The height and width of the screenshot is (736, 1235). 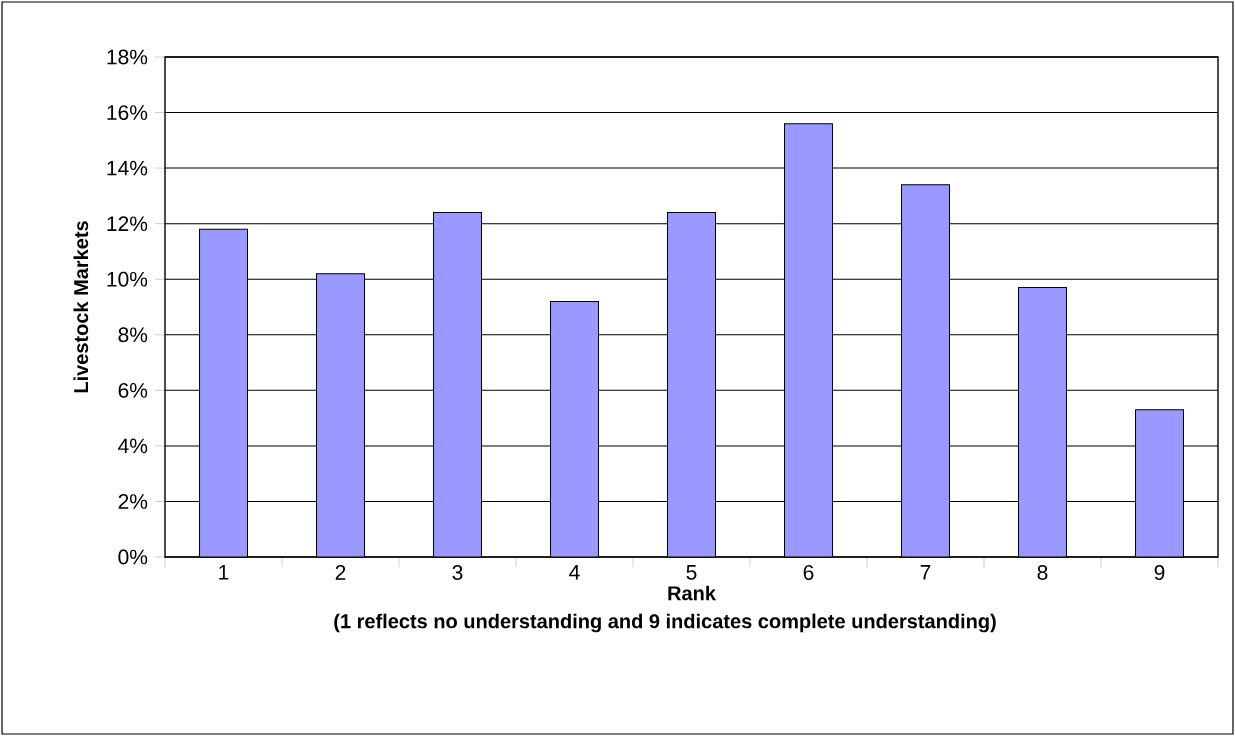 I want to click on y-axis-title: Livestock Markets, so click(x=81, y=307).